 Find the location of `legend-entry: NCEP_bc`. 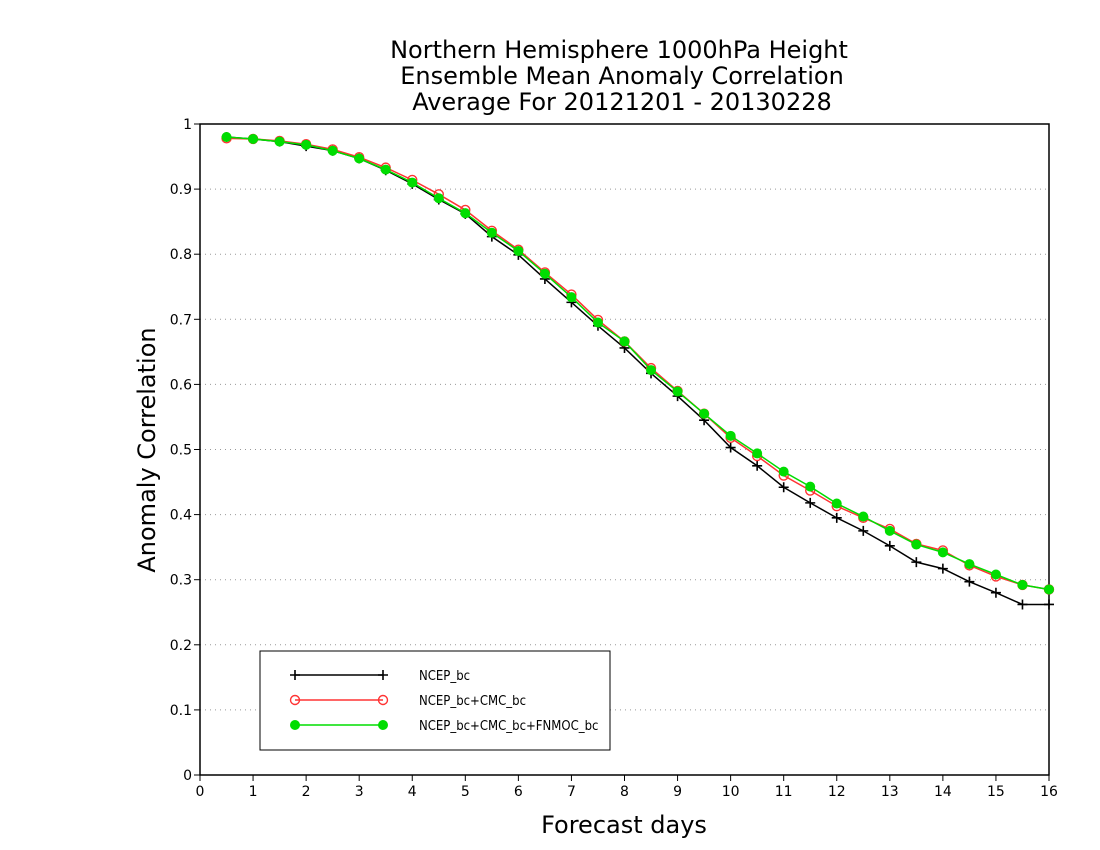

legend-entry: NCEP_bc is located at coordinates (380, 676).